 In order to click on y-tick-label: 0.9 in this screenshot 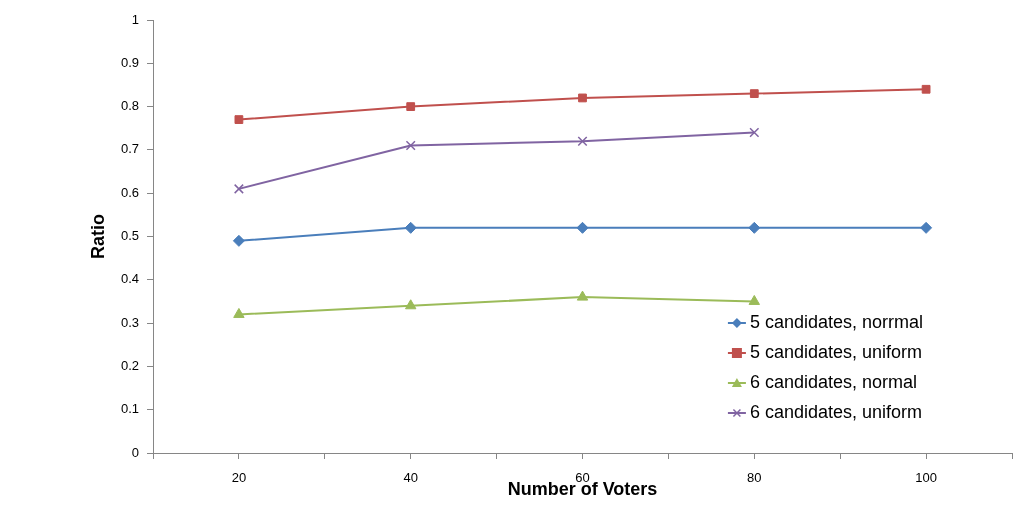, I will do `click(129, 62)`.